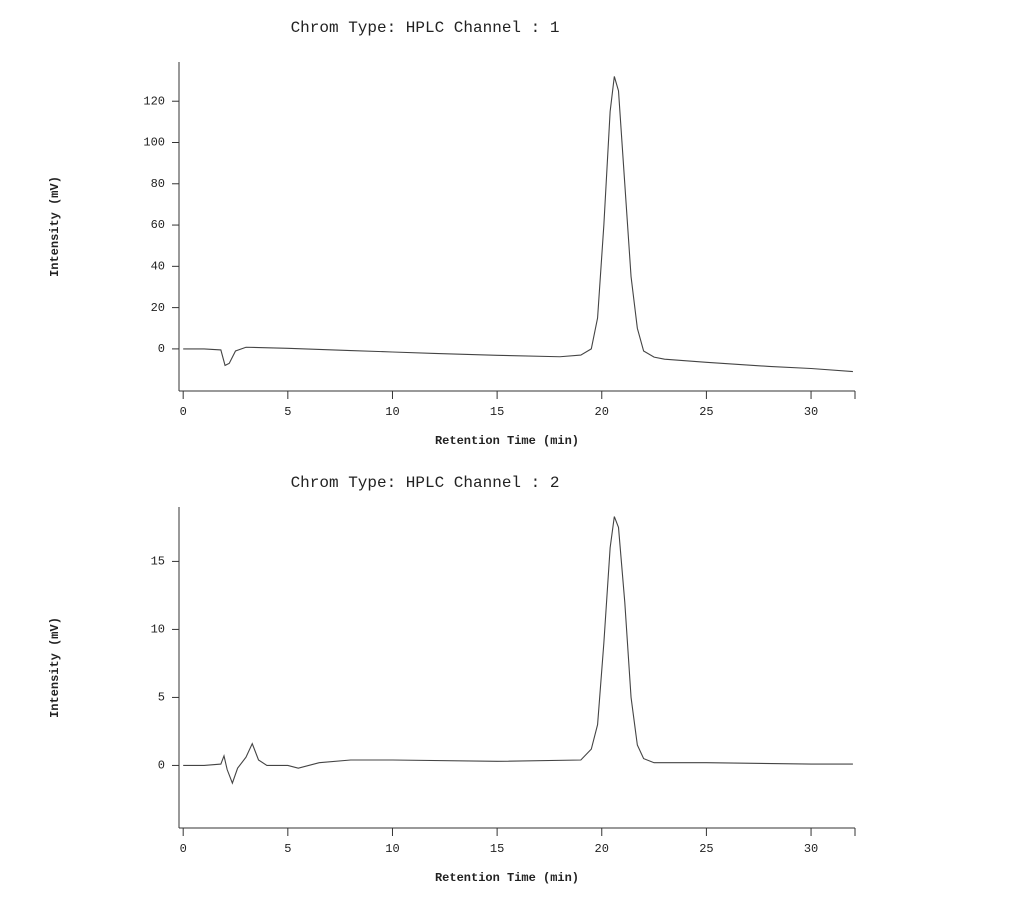 The height and width of the screenshot is (898, 1009). What do you see at coordinates (425, 28) in the screenshot?
I see `chart-title: Chrom Type: HPLC Channel : 1` at bounding box center [425, 28].